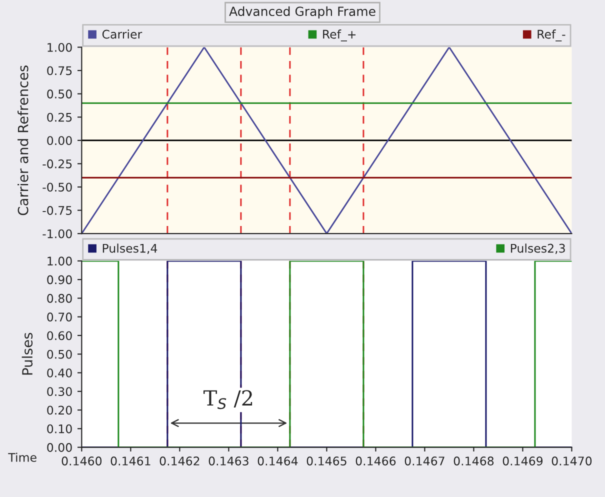 This screenshot has height=497, width=605. Describe the element at coordinates (59, 391) in the screenshot. I see `y-tick-label: 0.30` at that location.